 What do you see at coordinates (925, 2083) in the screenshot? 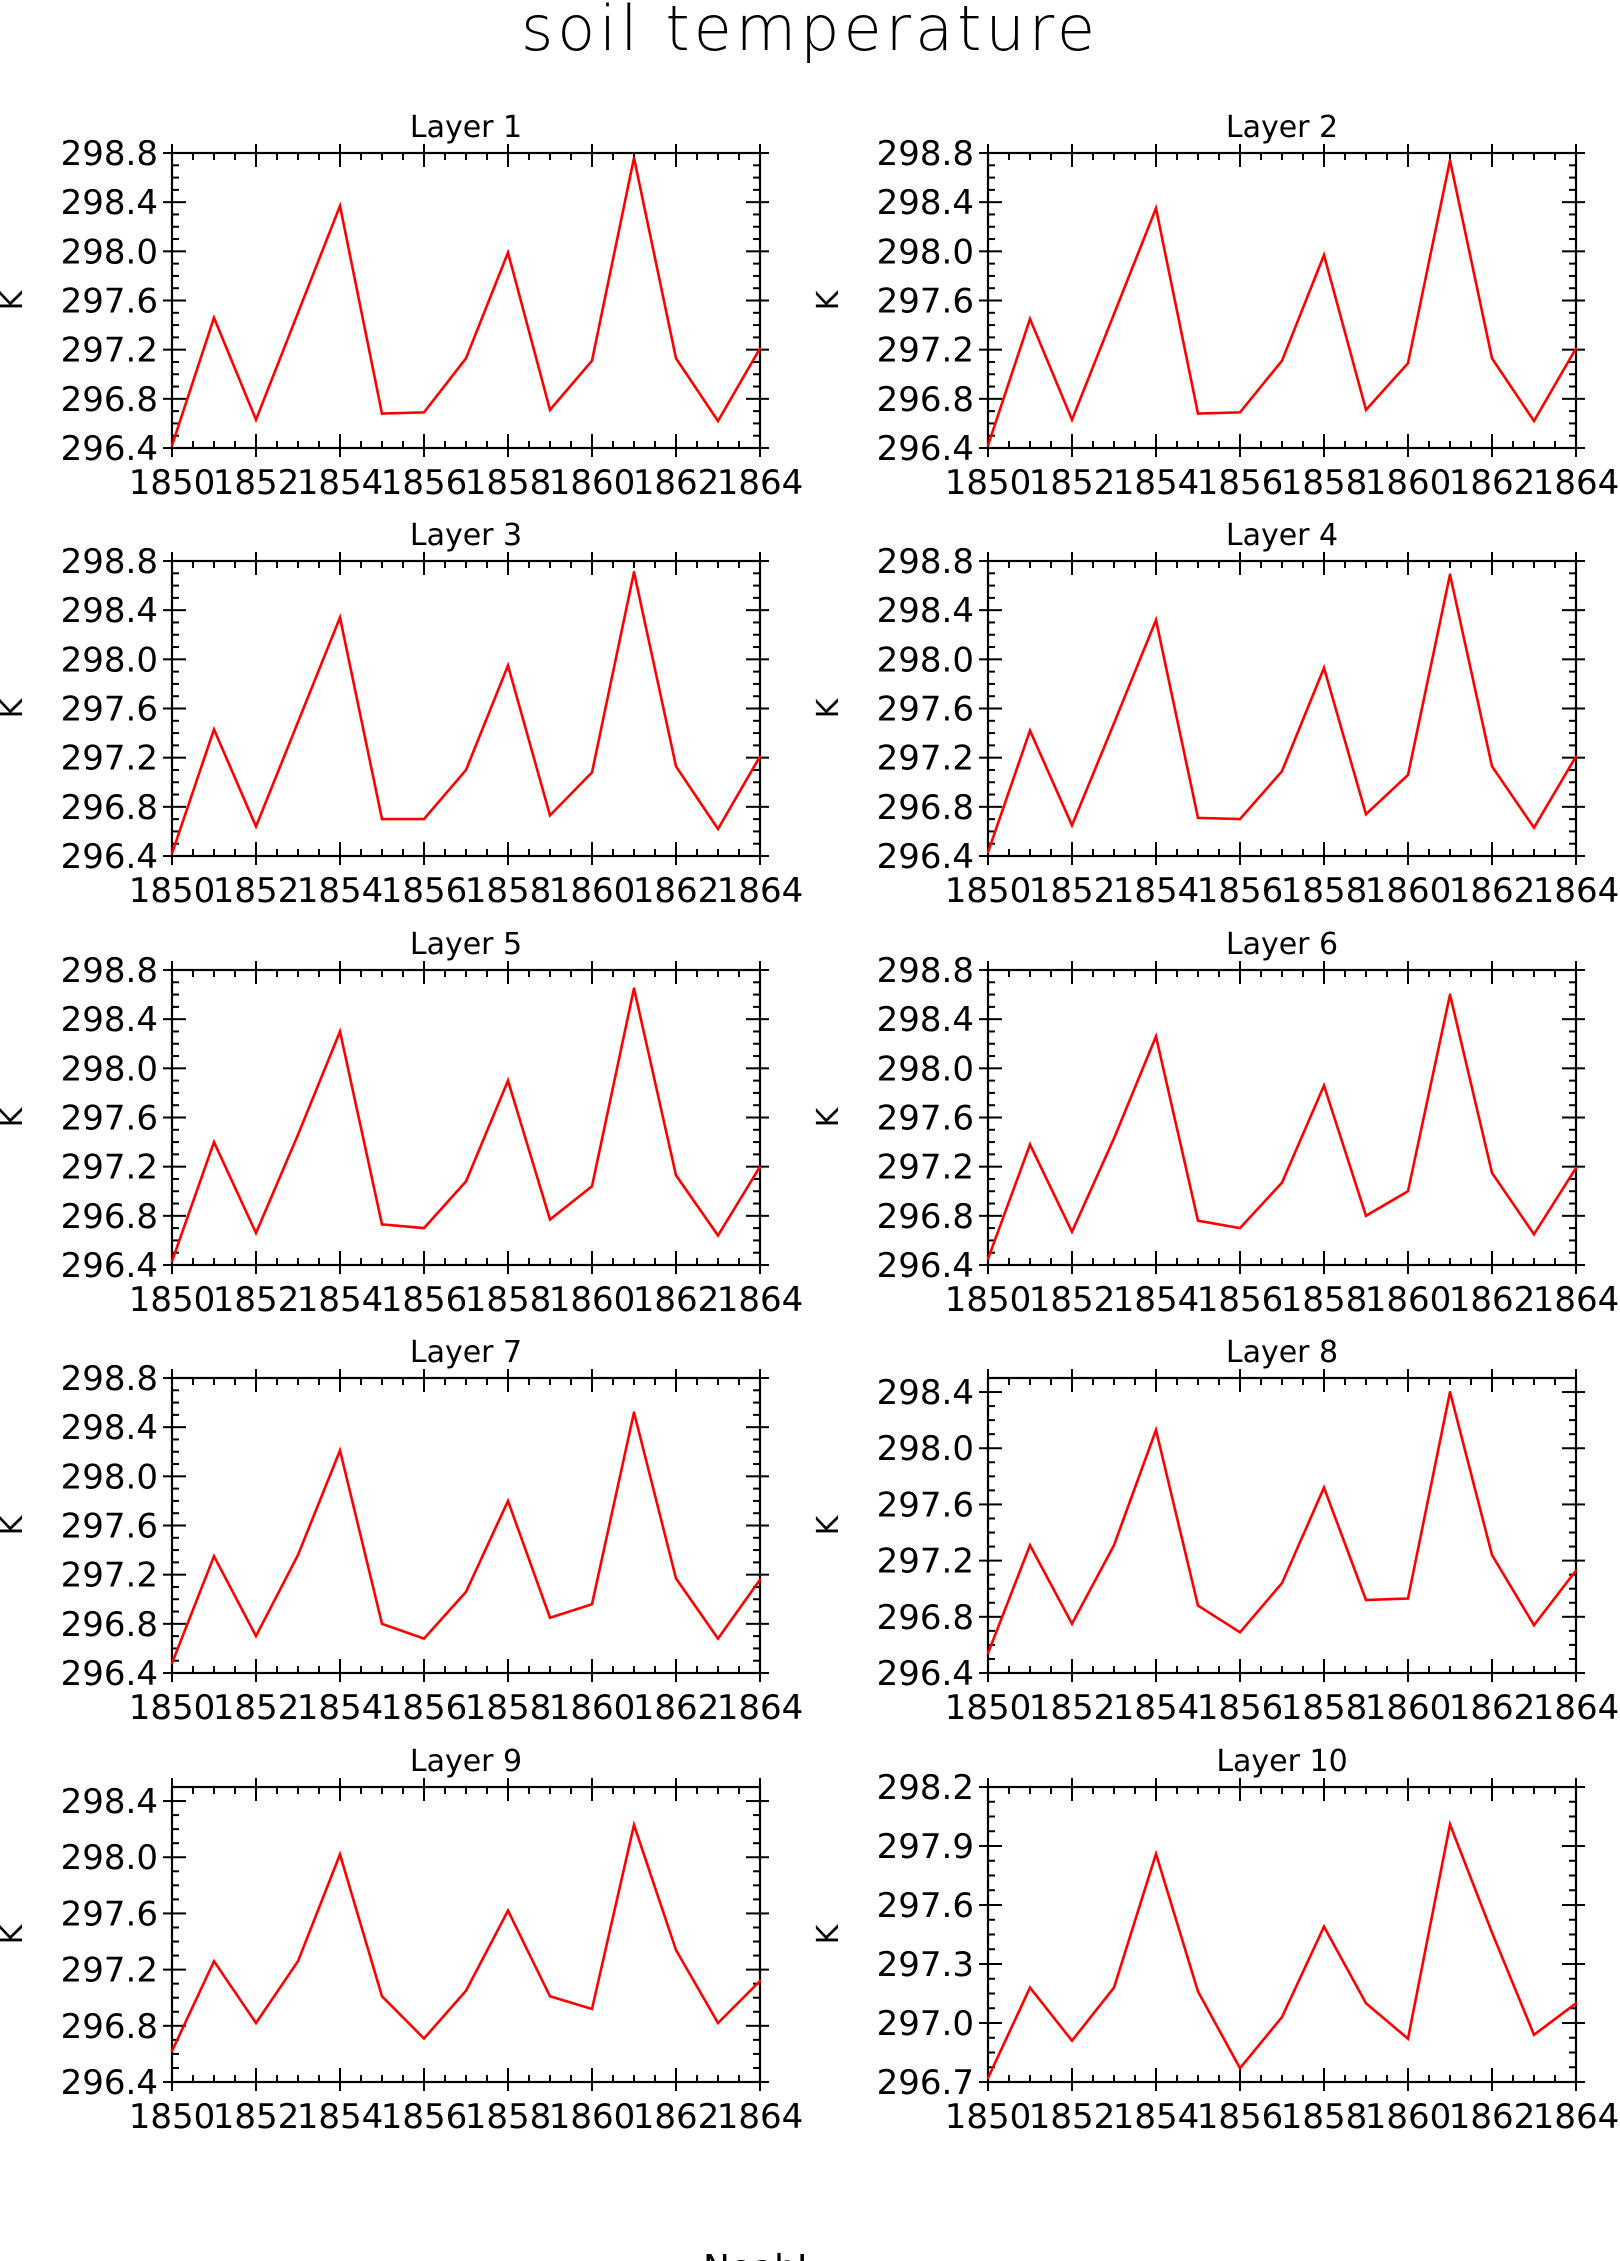
I see `y-tick-label: 296.7` at bounding box center [925, 2083].